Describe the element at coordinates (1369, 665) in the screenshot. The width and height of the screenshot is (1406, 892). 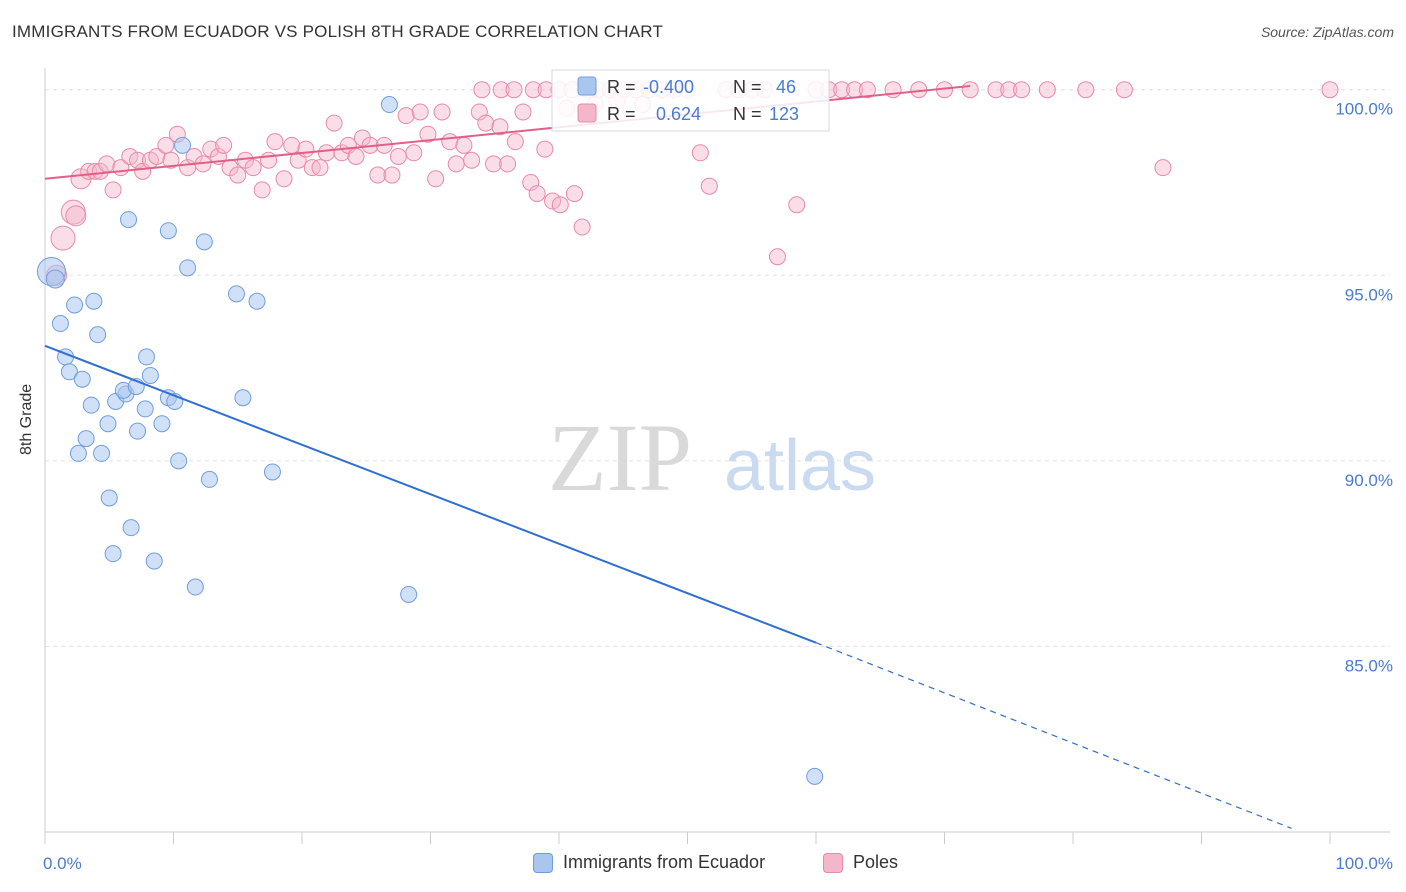
I see `y-tick-label: 85.0%` at that location.